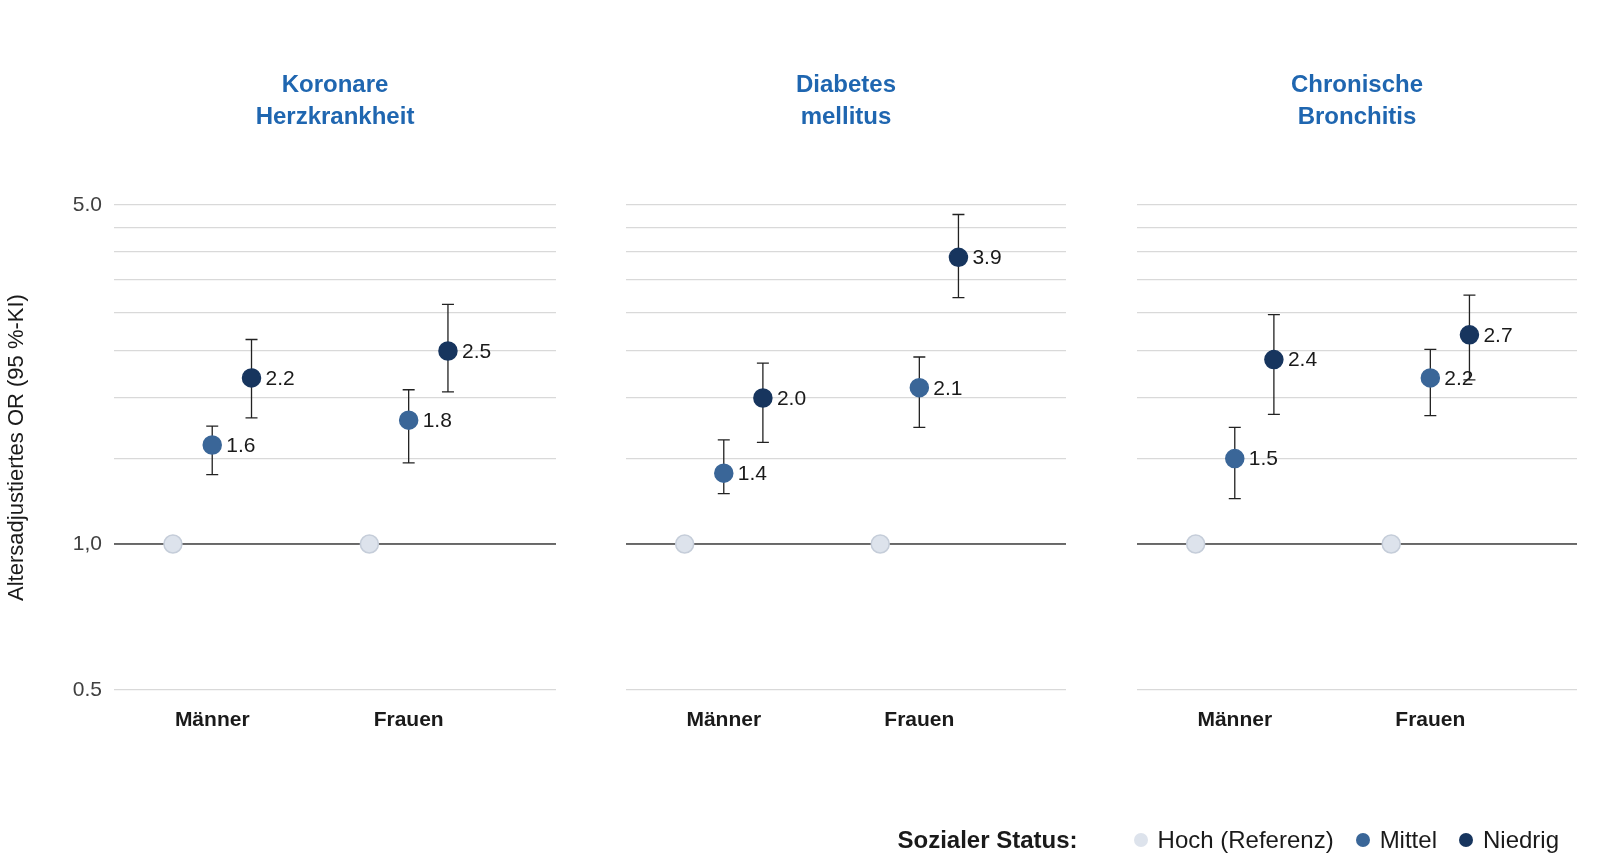 The image size is (1609, 867). I want to click on data-label: 1.6, so click(241, 444).